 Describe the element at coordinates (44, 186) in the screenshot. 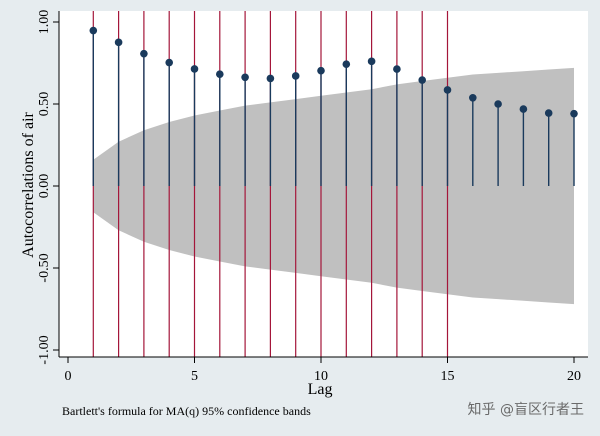

I see `y-tick-label: 0.00` at that location.